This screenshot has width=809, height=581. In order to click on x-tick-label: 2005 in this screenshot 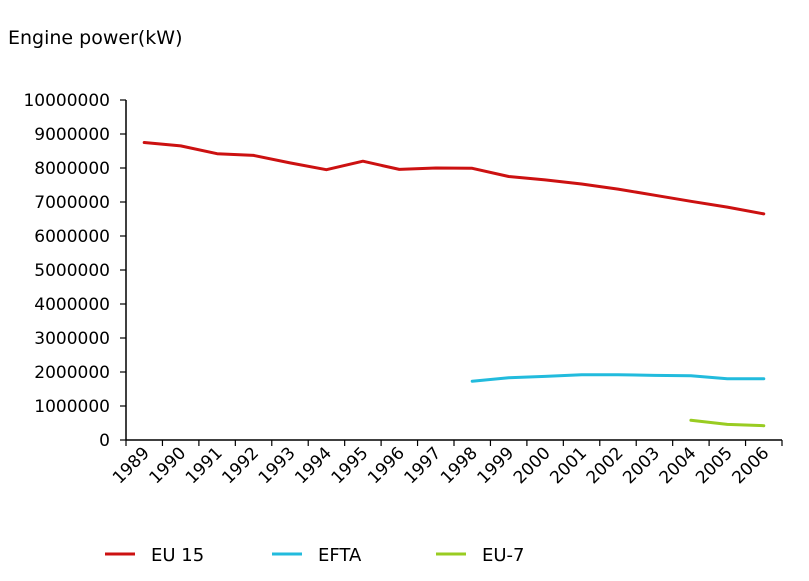, I will do `click(714, 465)`.